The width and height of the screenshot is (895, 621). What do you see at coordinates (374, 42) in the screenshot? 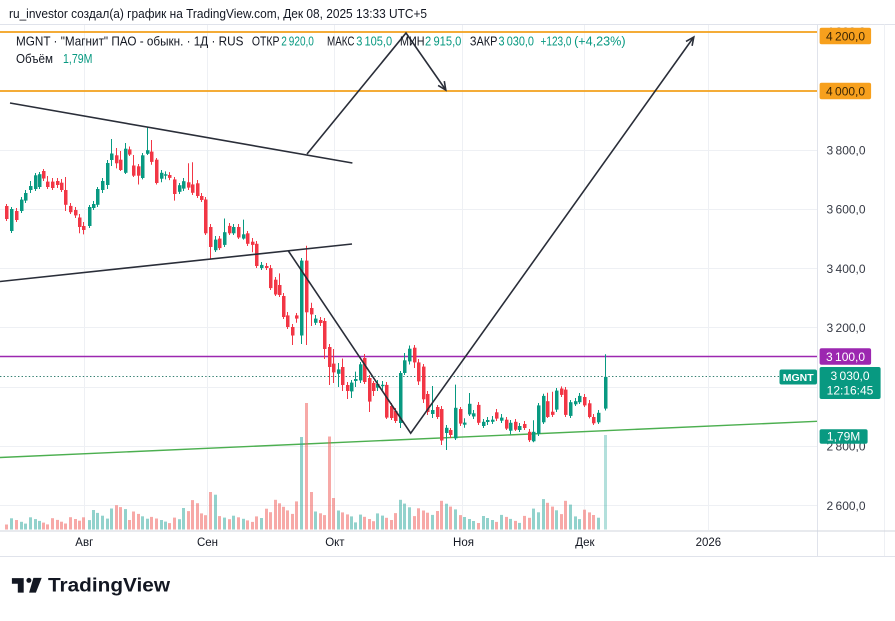
I see `svg-text: 3 105,0` at bounding box center [374, 42].